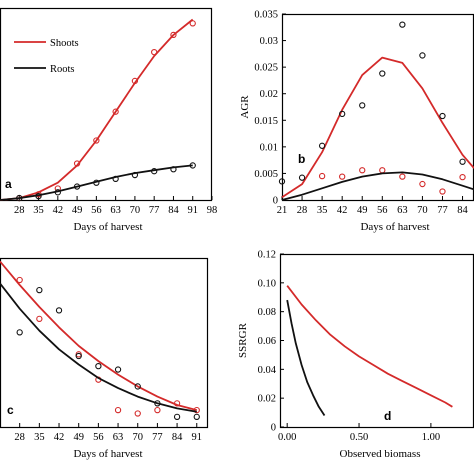  Describe the element at coordinates (301, 159) in the screenshot. I see `panel-label: b` at that location.